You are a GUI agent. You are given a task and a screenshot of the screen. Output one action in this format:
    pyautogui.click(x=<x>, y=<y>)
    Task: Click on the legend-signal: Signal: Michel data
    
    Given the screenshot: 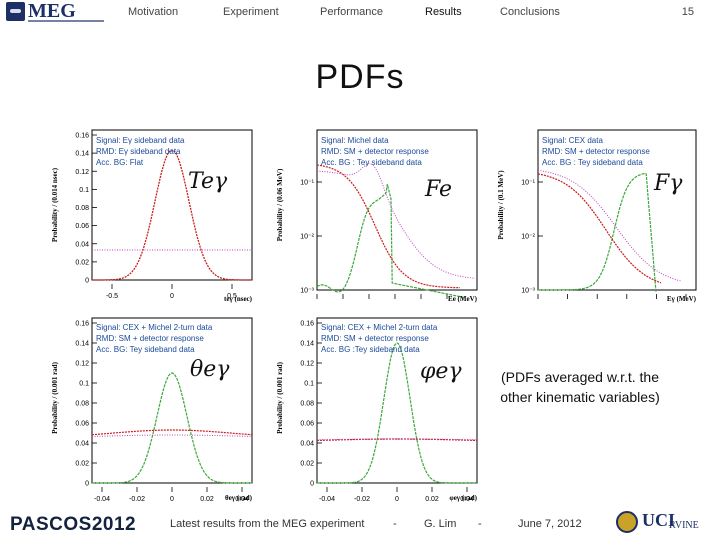 What is the action you would take?
    pyautogui.click(x=355, y=140)
    